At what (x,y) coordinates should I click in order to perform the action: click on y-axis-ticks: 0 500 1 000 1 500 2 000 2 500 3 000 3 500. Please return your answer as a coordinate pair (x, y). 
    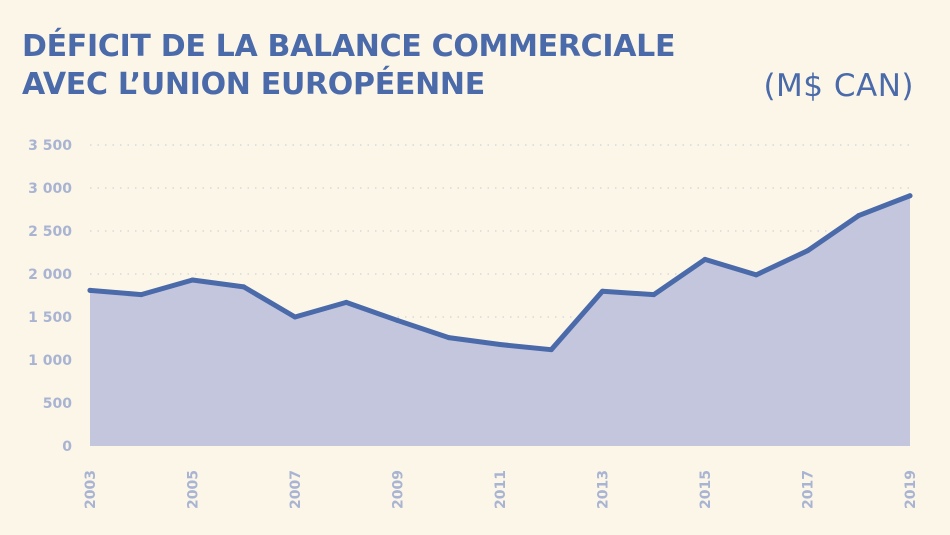
    Looking at the image, I should click on (50, 296).